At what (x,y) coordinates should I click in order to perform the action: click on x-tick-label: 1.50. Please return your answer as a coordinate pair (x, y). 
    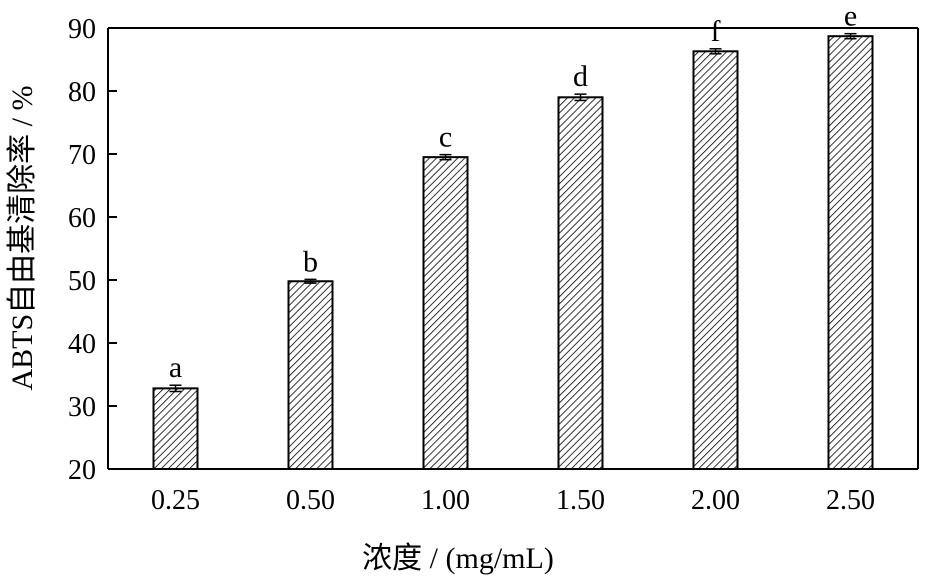
    Looking at the image, I should click on (580, 500).